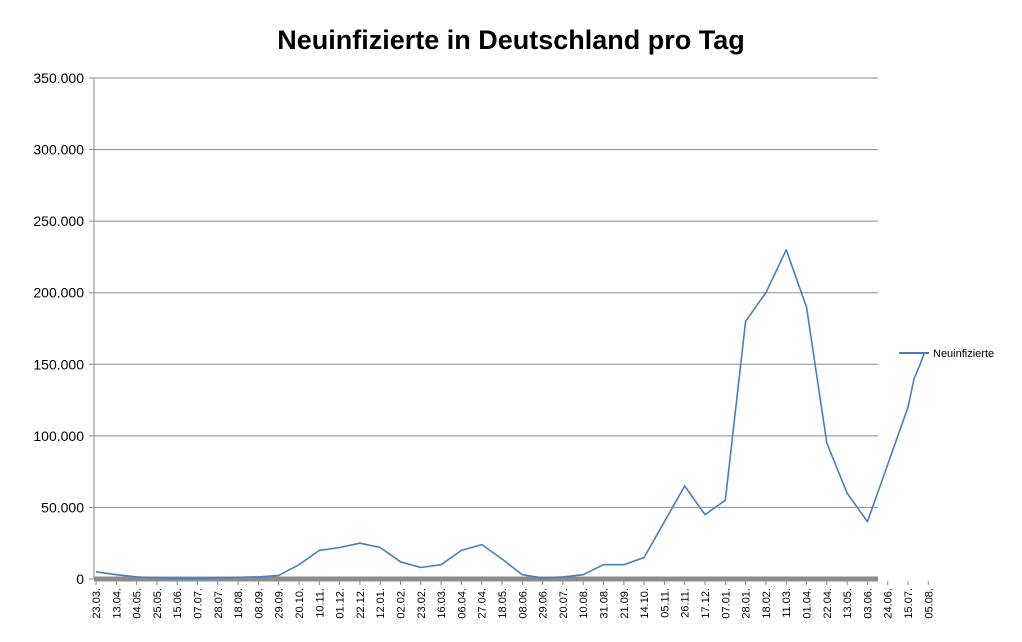 This screenshot has height=642, width=1022. I want to click on x-tick-label: 03.06., so click(868, 603).